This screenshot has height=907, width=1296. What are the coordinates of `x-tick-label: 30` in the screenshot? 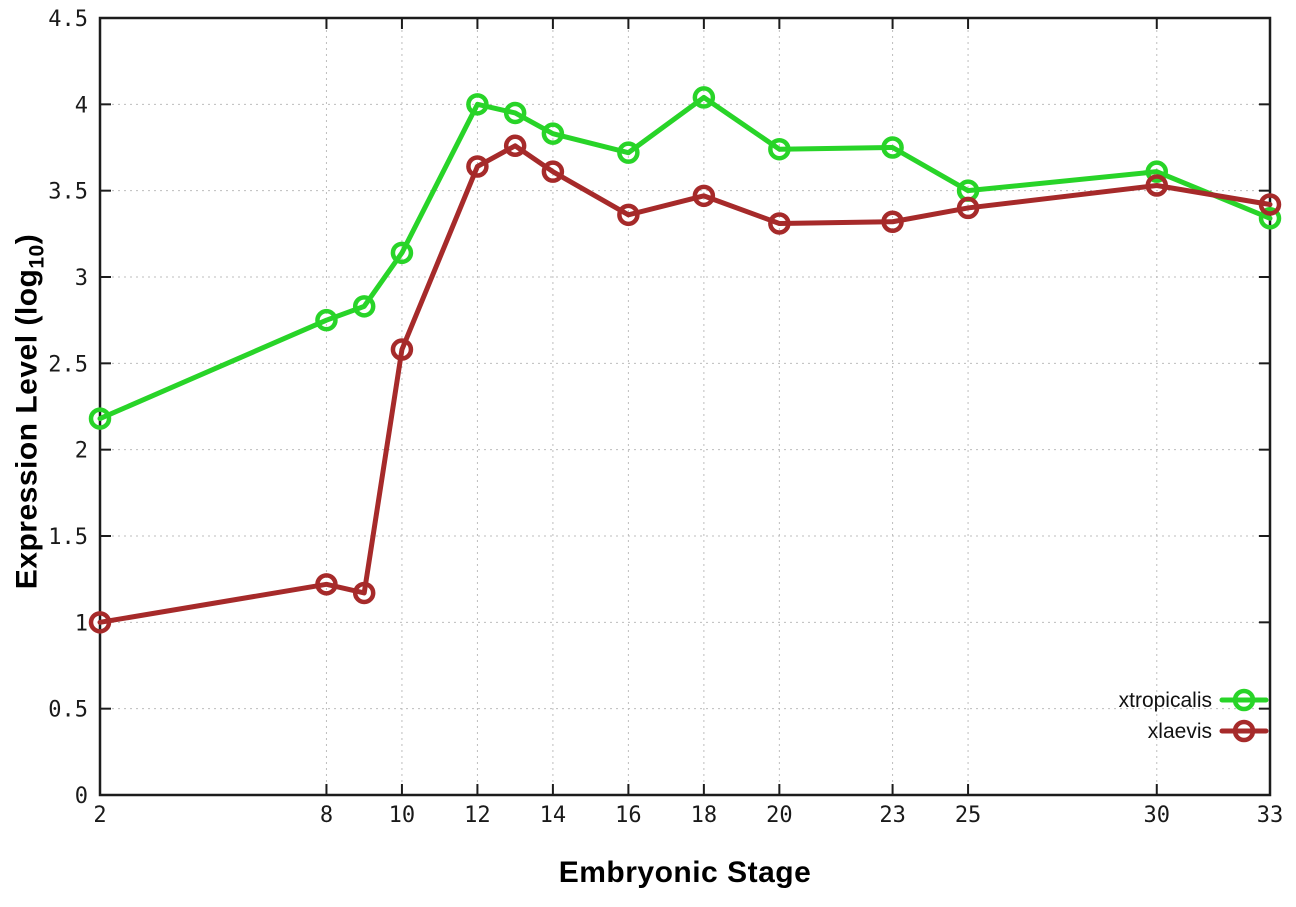 It's located at (1157, 815).